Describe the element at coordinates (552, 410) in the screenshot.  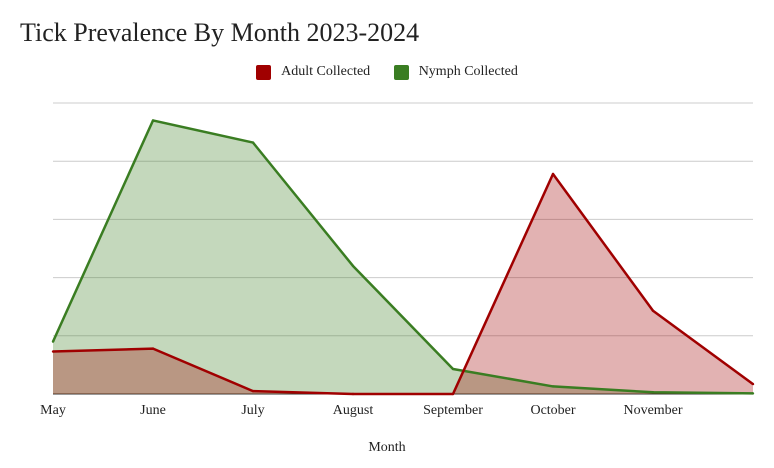
I see `x-tick-label: October` at that location.